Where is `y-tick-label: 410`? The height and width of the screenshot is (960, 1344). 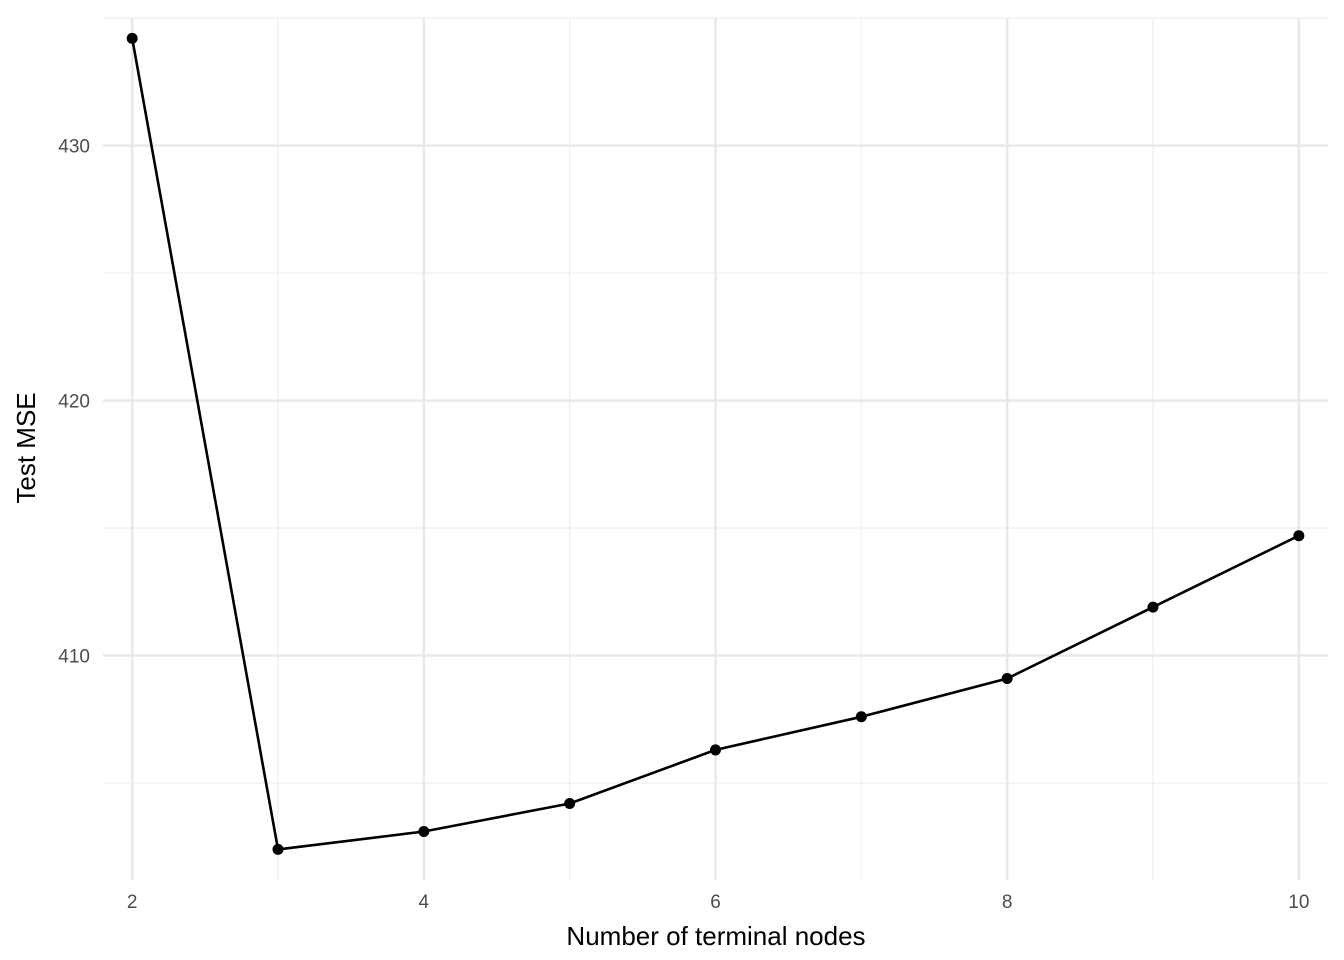
y-tick-label: 410 is located at coordinates (74, 657).